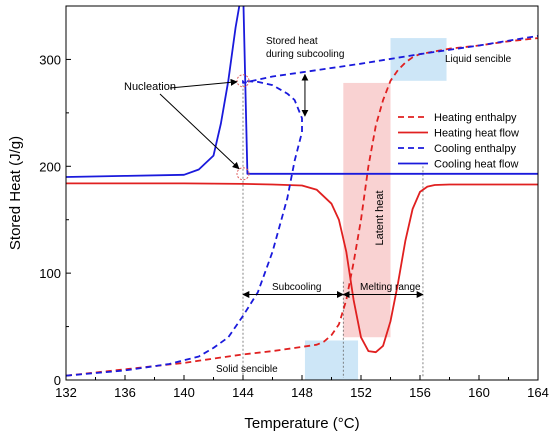  I want to click on x-tick-label: 140, so click(184, 392).